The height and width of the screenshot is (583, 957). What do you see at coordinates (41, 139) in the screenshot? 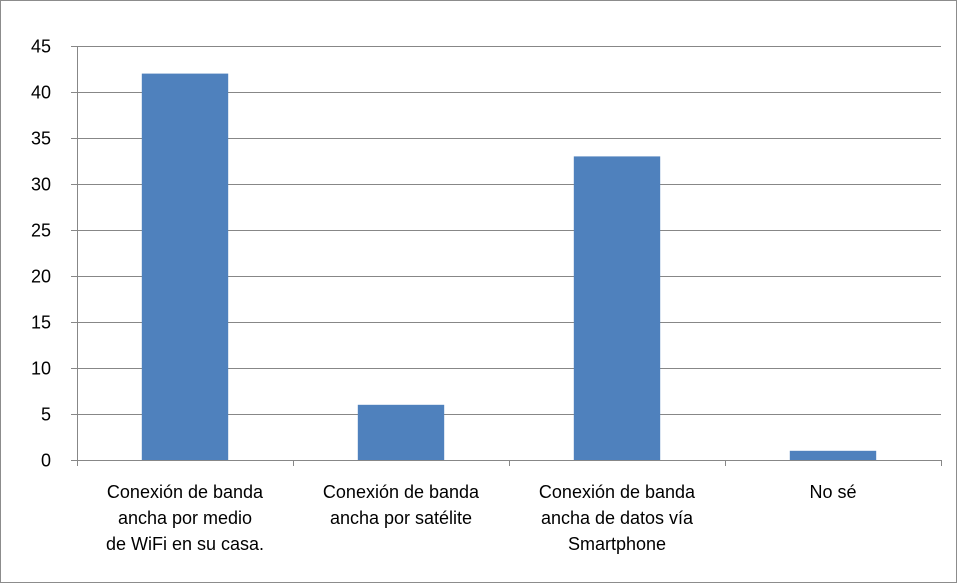
I see `y-tick-label: 35` at bounding box center [41, 139].